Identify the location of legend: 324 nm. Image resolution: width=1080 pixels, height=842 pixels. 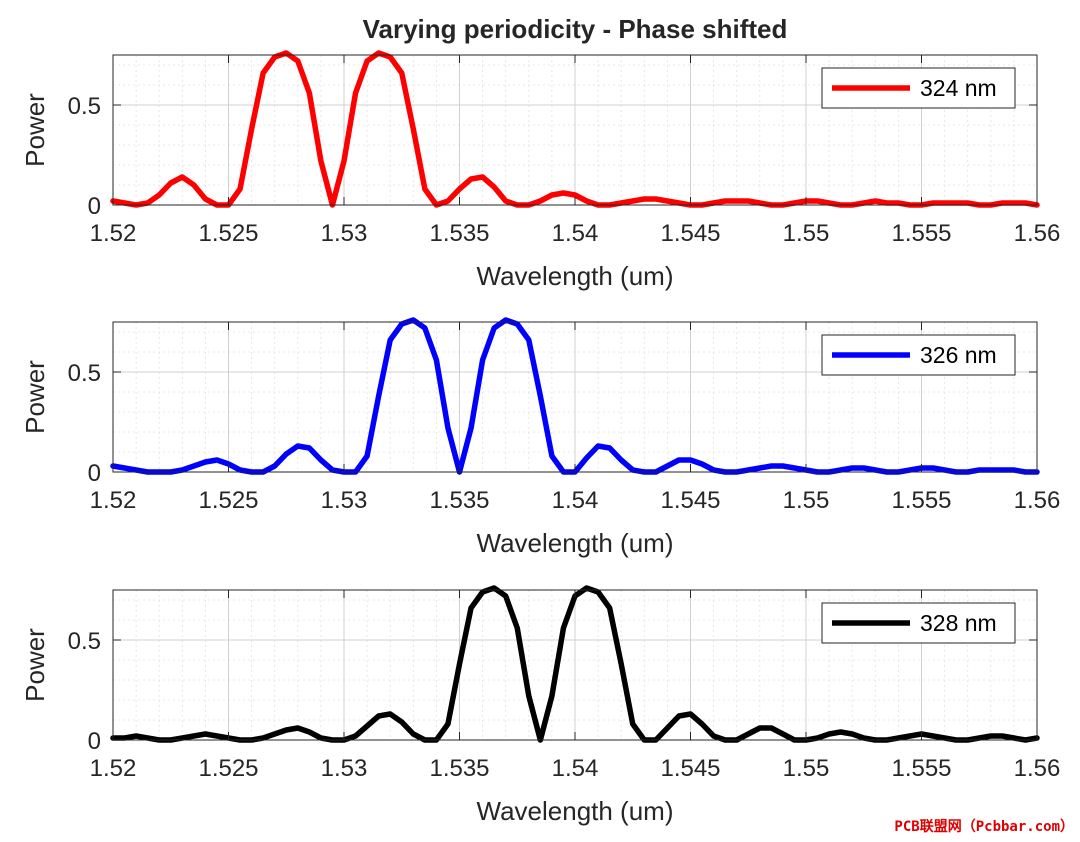
(918, 88).